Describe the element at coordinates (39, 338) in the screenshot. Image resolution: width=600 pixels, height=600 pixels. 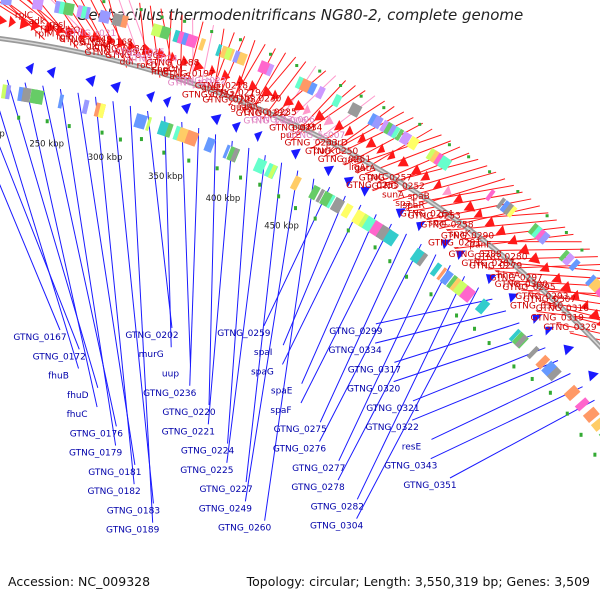
I see `lower-gene-label: GTNG_0167` at that location.